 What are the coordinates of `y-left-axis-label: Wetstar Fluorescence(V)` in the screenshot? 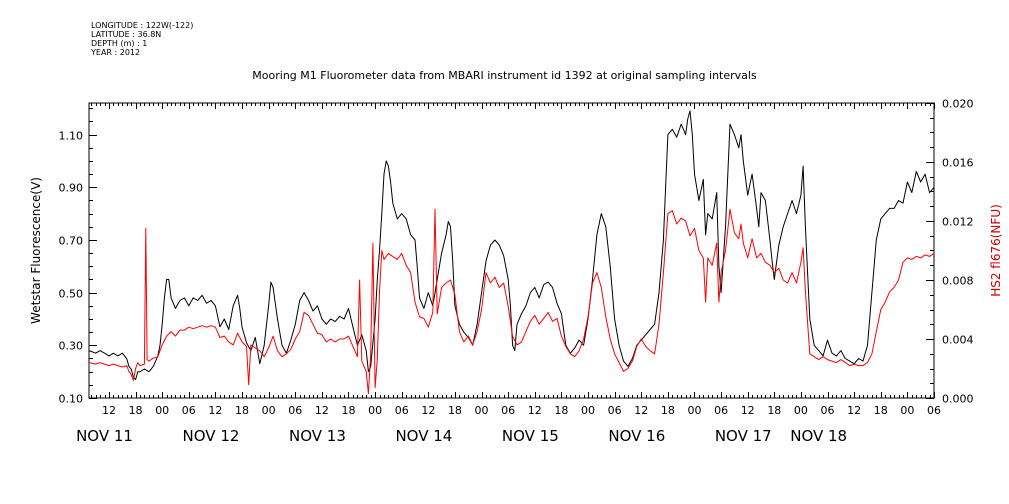 It's located at (36, 250).